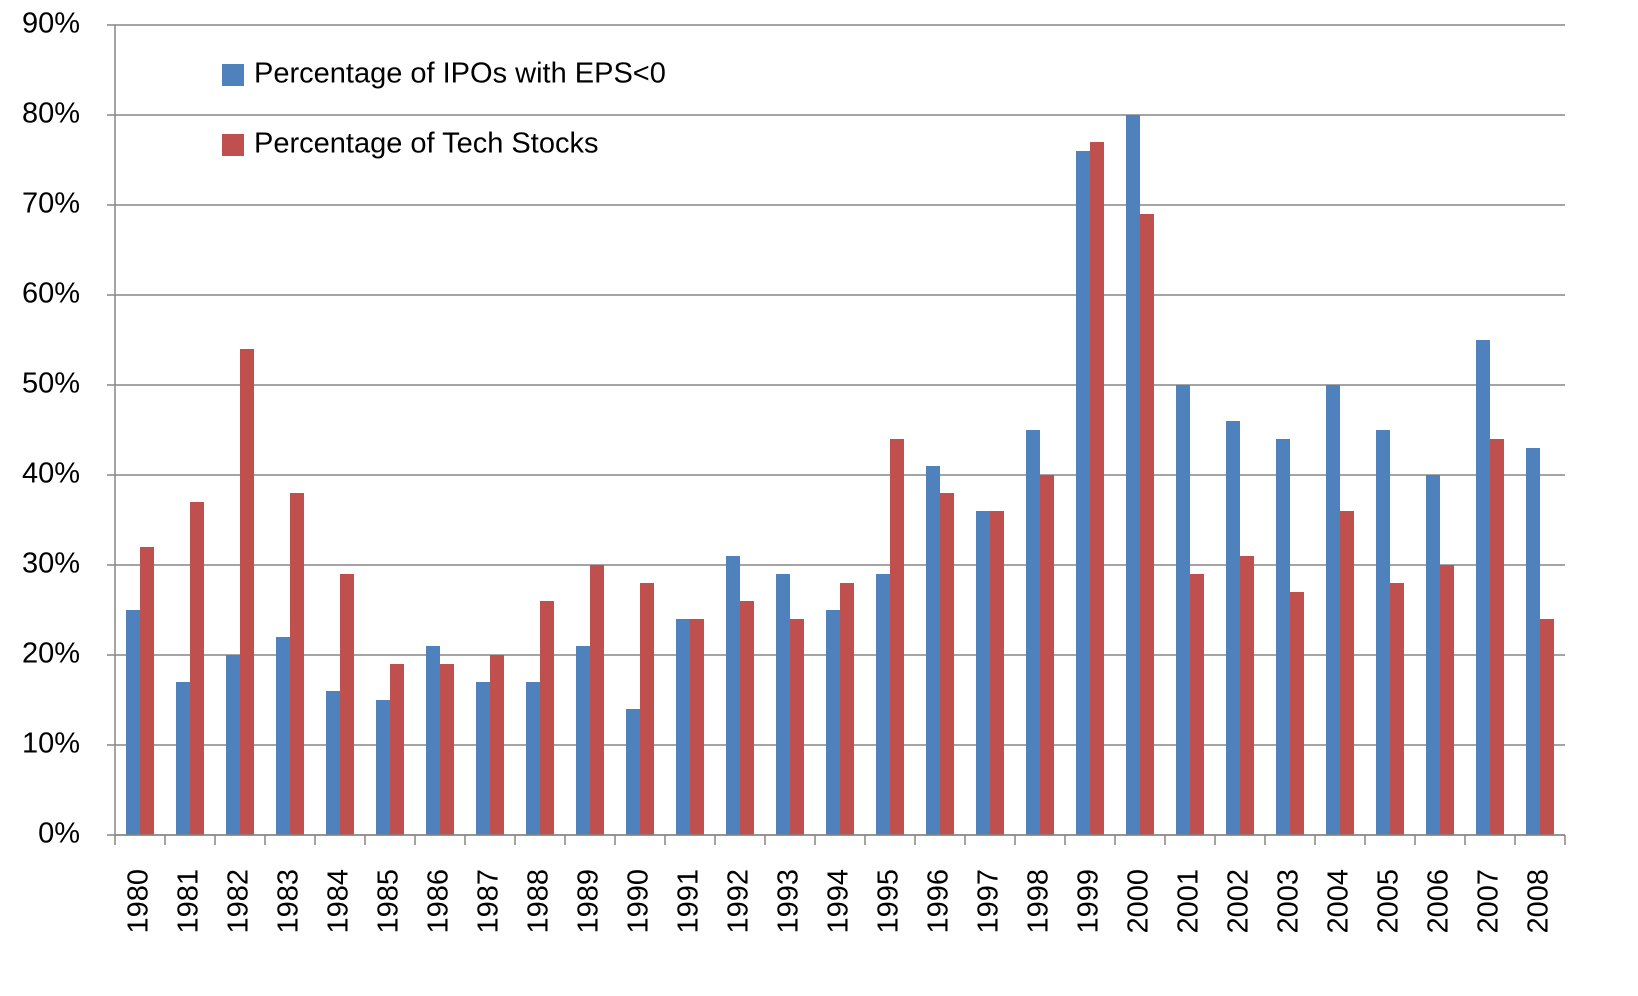  I want to click on x-tick-label: 1996, so click(939, 901).